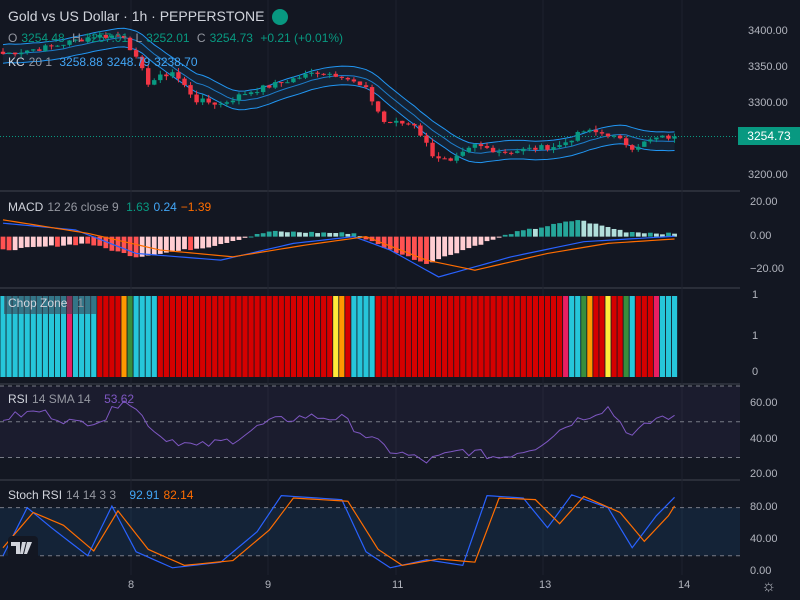 Image resolution: width=800 pixels, height=600 pixels. I want to click on rsi-legend: RSI 14 SMA 14 53.62, so click(73, 399).